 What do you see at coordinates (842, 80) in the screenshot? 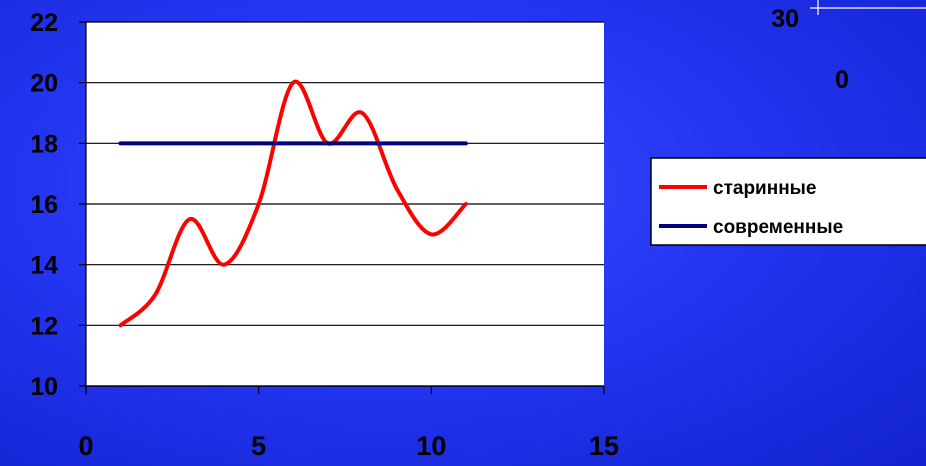
I see `partial-tick-0: 0` at bounding box center [842, 80].